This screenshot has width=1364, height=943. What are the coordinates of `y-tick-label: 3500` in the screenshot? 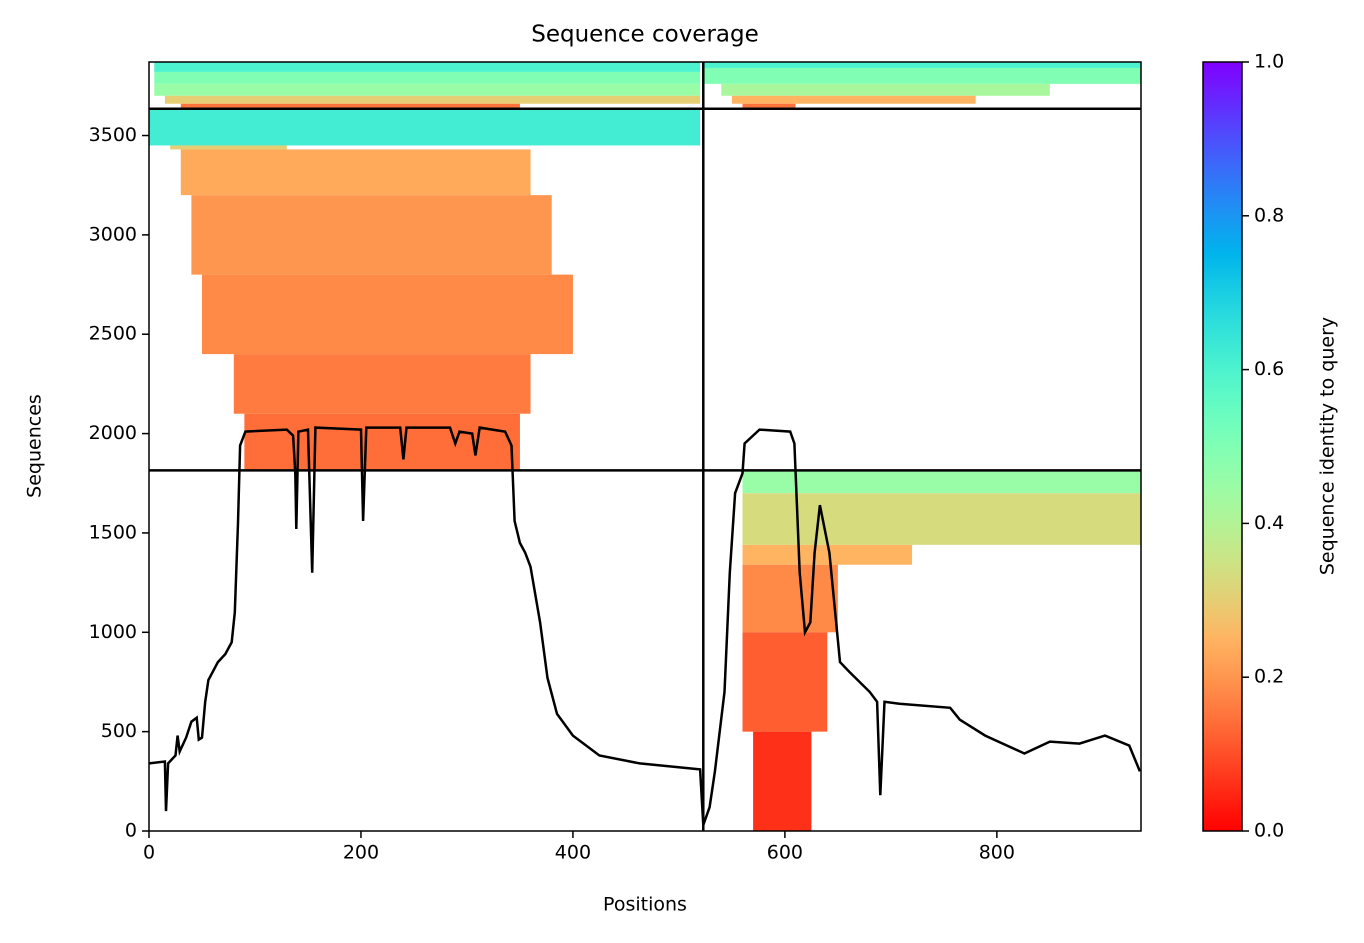 It's located at (113, 135).